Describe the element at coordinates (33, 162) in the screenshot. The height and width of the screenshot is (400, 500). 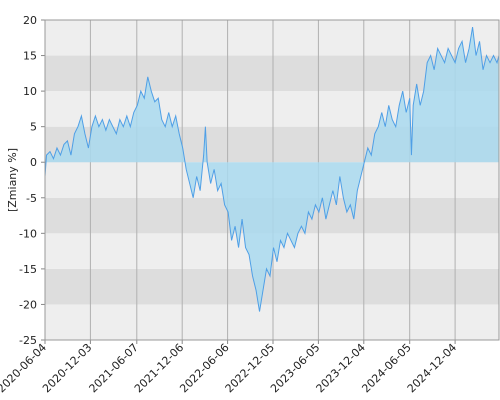
I see `y-tick-label: 0` at that location.